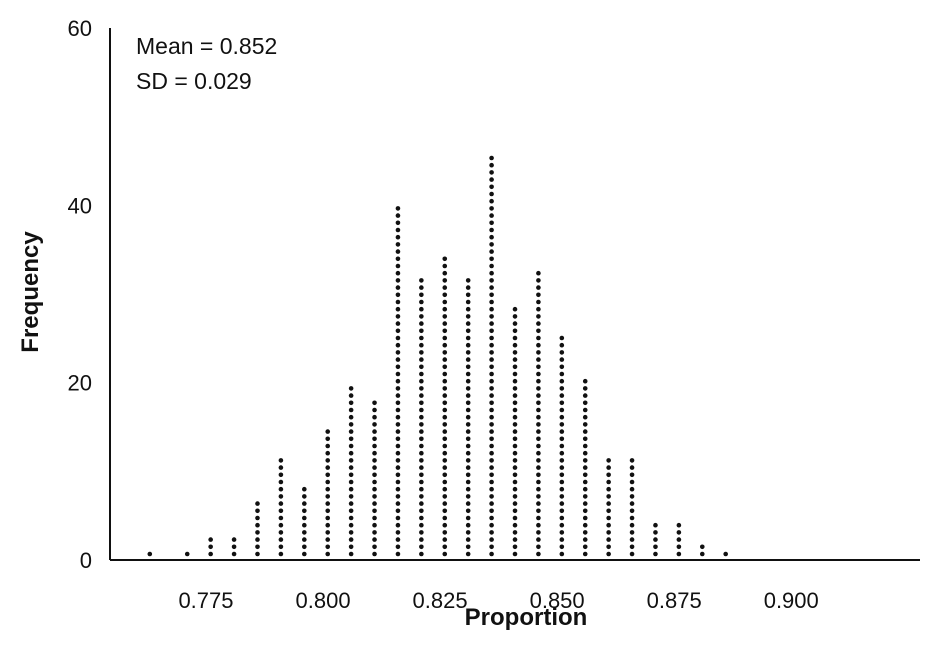 The width and height of the screenshot is (934, 660). I want to click on y-axis-title: Frequency, so click(30, 292).